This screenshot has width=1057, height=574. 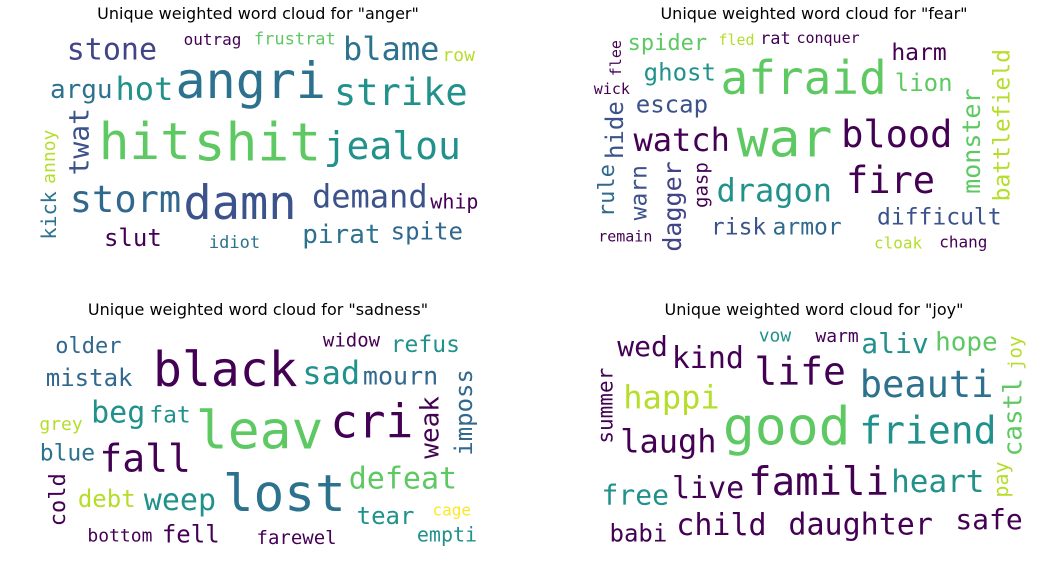 I want to click on word-slut: slut, so click(x=133, y=238).